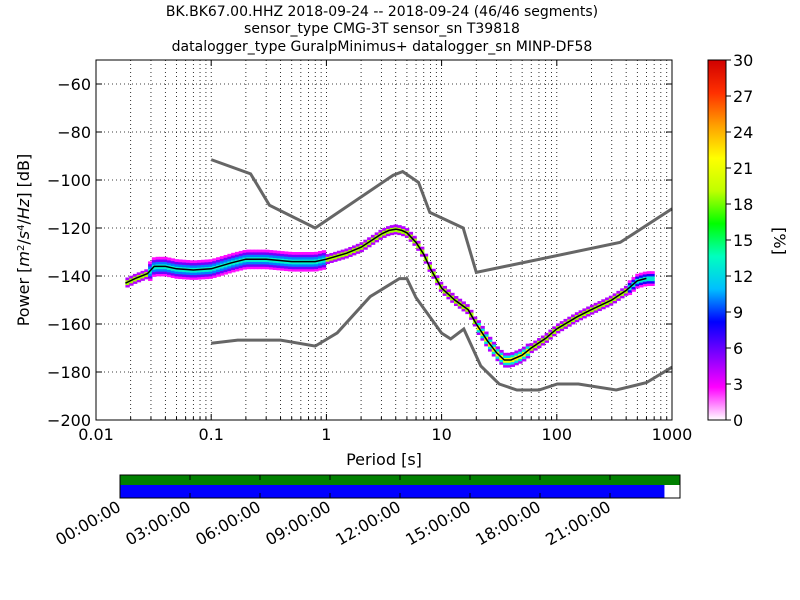  I want to click on y-tick-label: −60, so click(74, 84).